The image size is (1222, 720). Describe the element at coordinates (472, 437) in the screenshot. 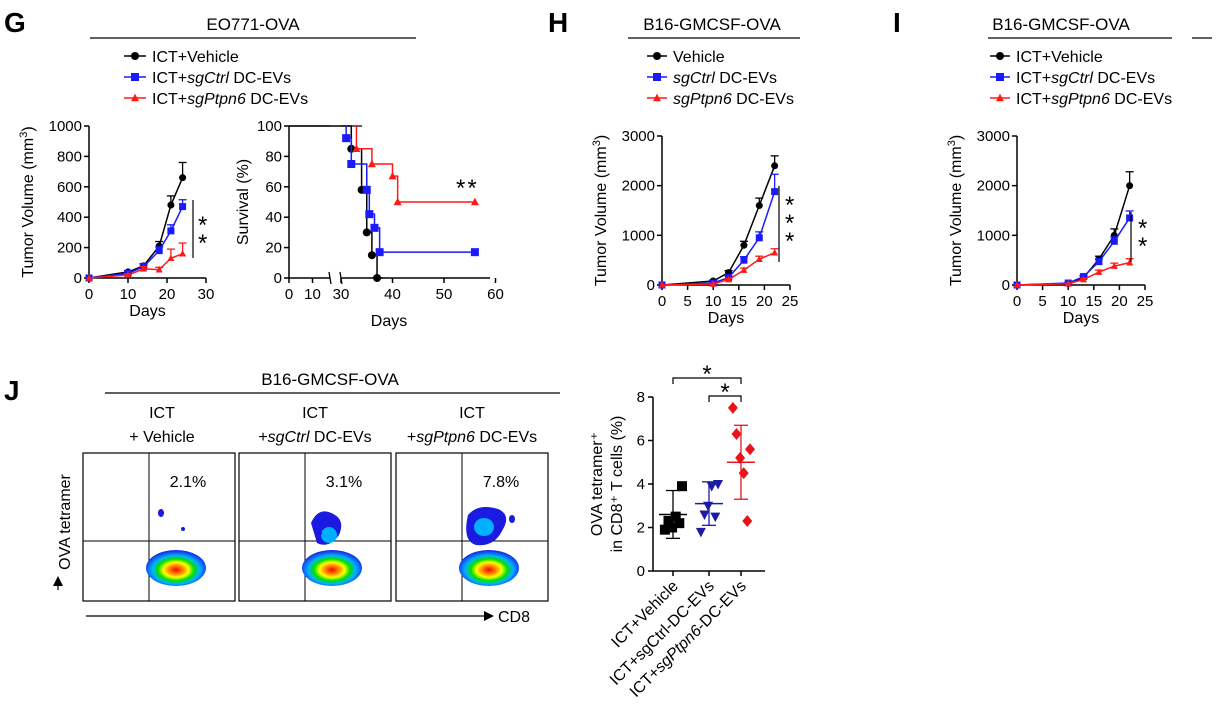

I see `flow-header-line2: +sgPtpn6 DC-EVs` at that location.